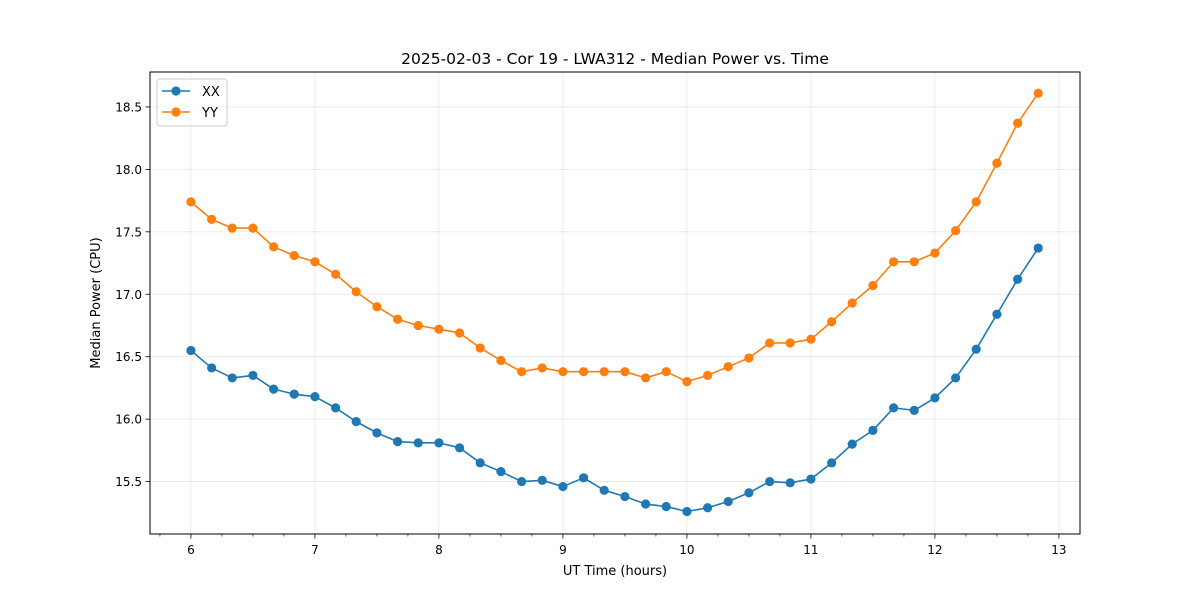  Describe the element at coordinates (128, 232) in the screenshot. I see `y-tick-label: 17.5` at that location.